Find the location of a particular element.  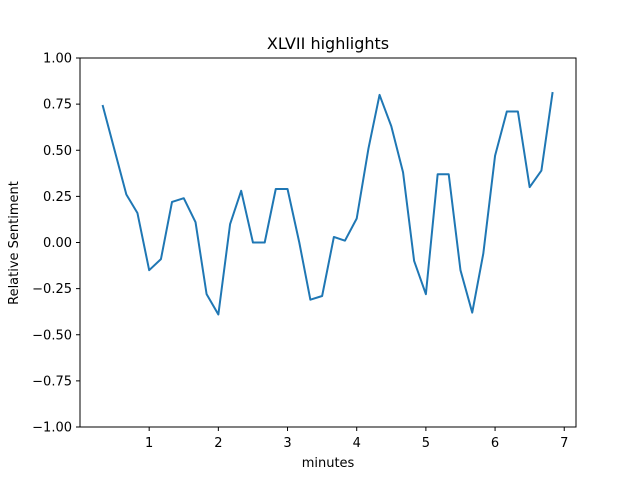

y-tick-label: −0.25 is located at coordinates (52, 289).